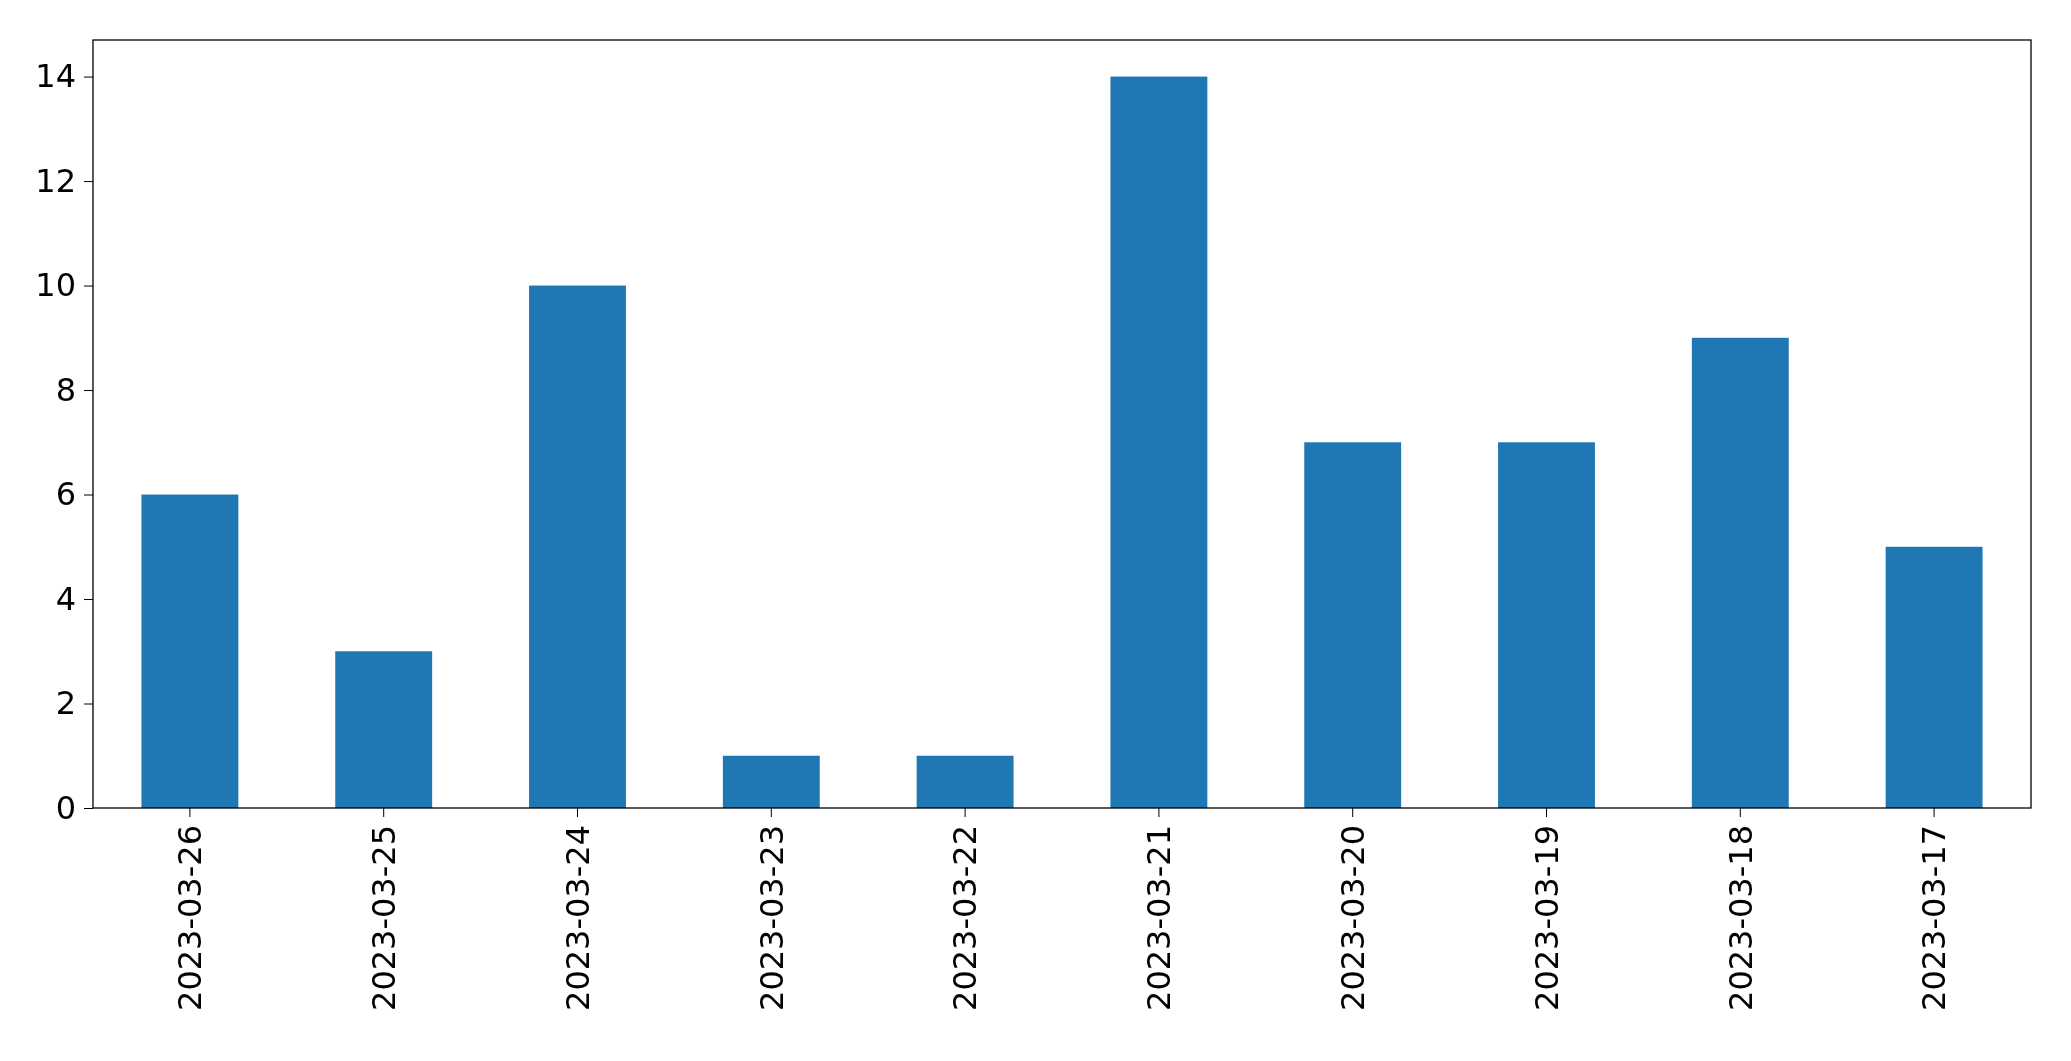 Image resolution: width=2071 pixels, height=1061 pixels. Describe the element at coordinates (965, 918) in the screenshot. I see `x-tick-label: 2023-03-22` at that location.